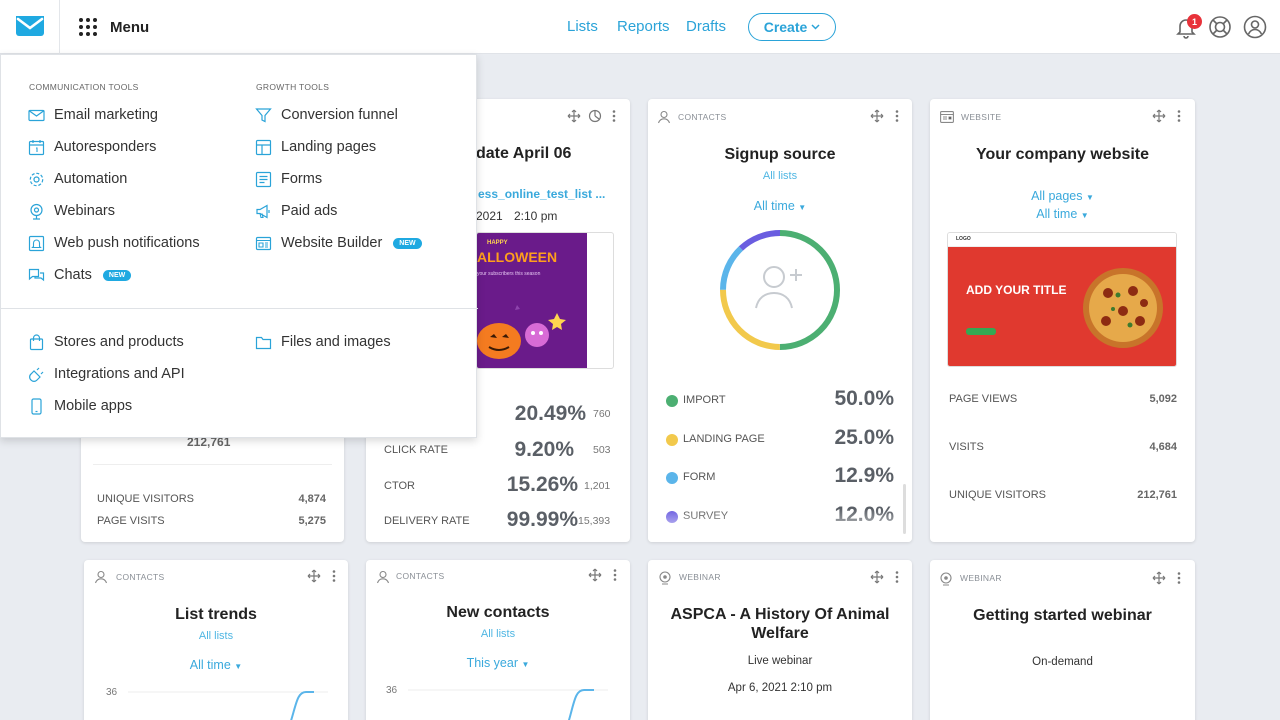 The width and height of the screenshot is (1280, 720). I want to click on donut-slice-import, so click(809, 290).